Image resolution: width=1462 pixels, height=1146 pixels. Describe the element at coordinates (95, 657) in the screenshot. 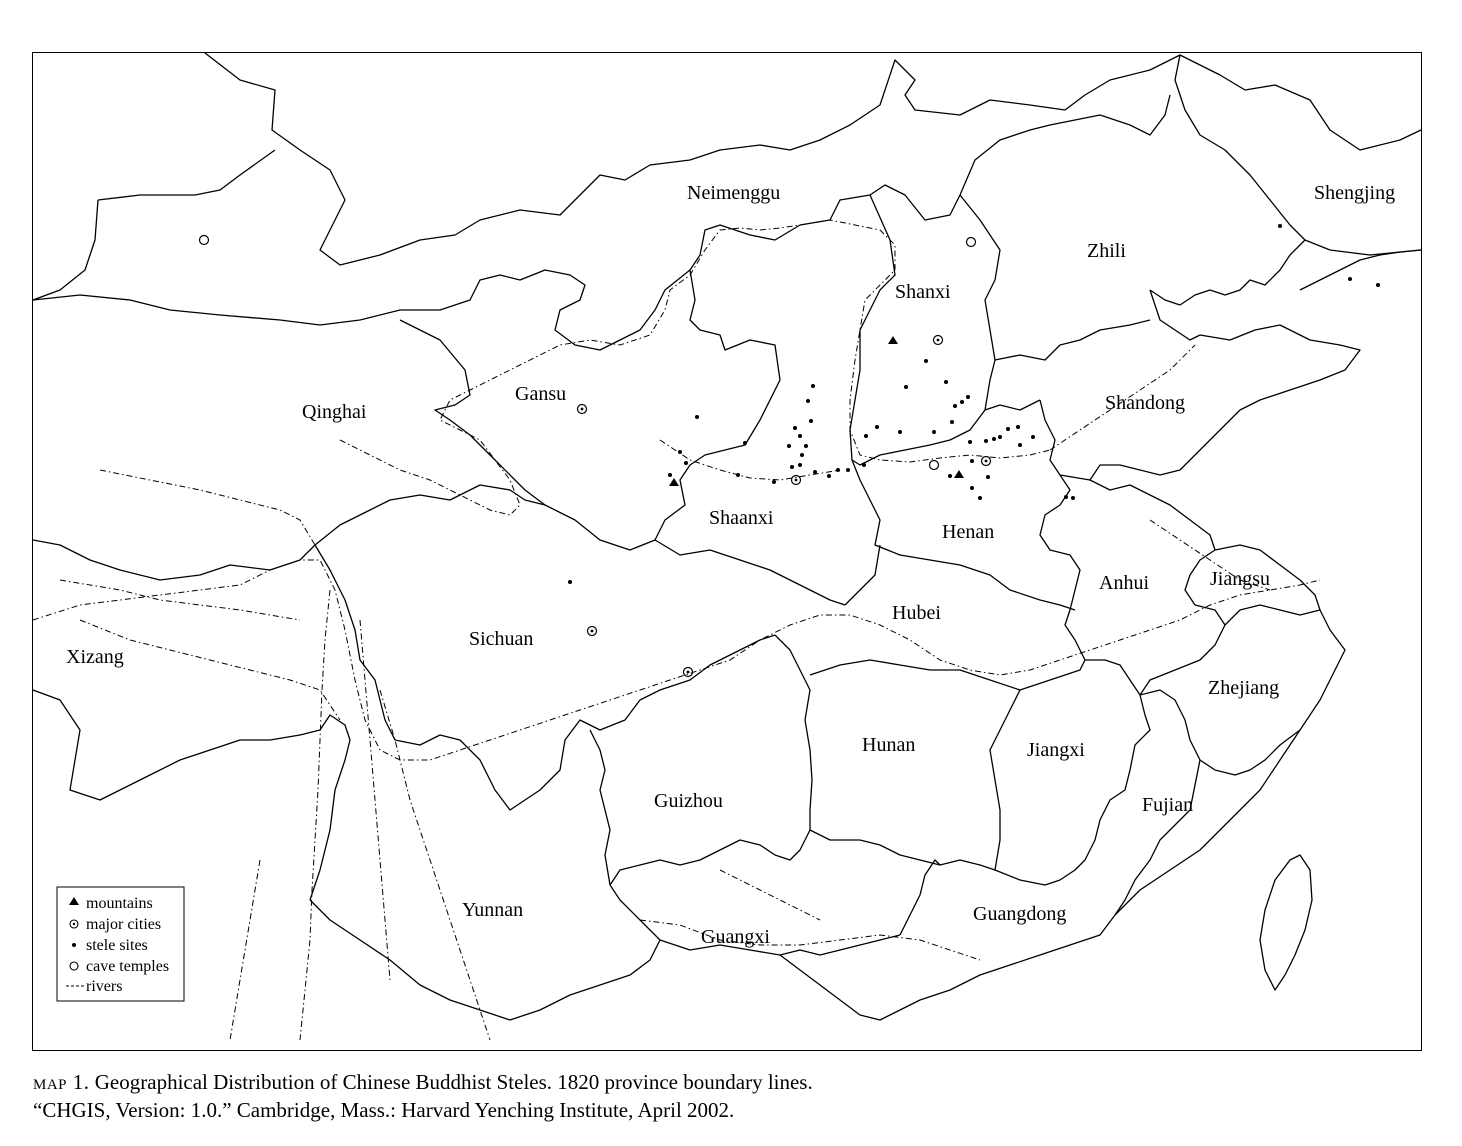

I see `label-xizang: Xizang` at that location.